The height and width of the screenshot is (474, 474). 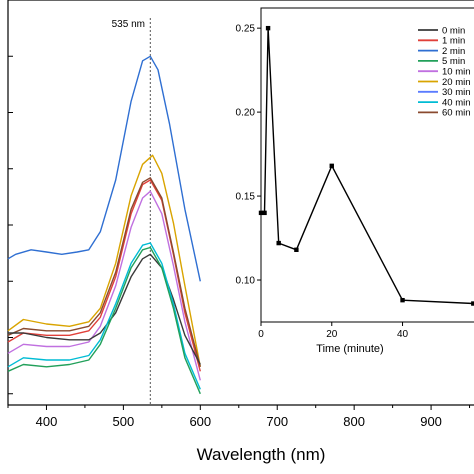 I want to click on main-x-tick-label: 400, so click(x=47, y=421).